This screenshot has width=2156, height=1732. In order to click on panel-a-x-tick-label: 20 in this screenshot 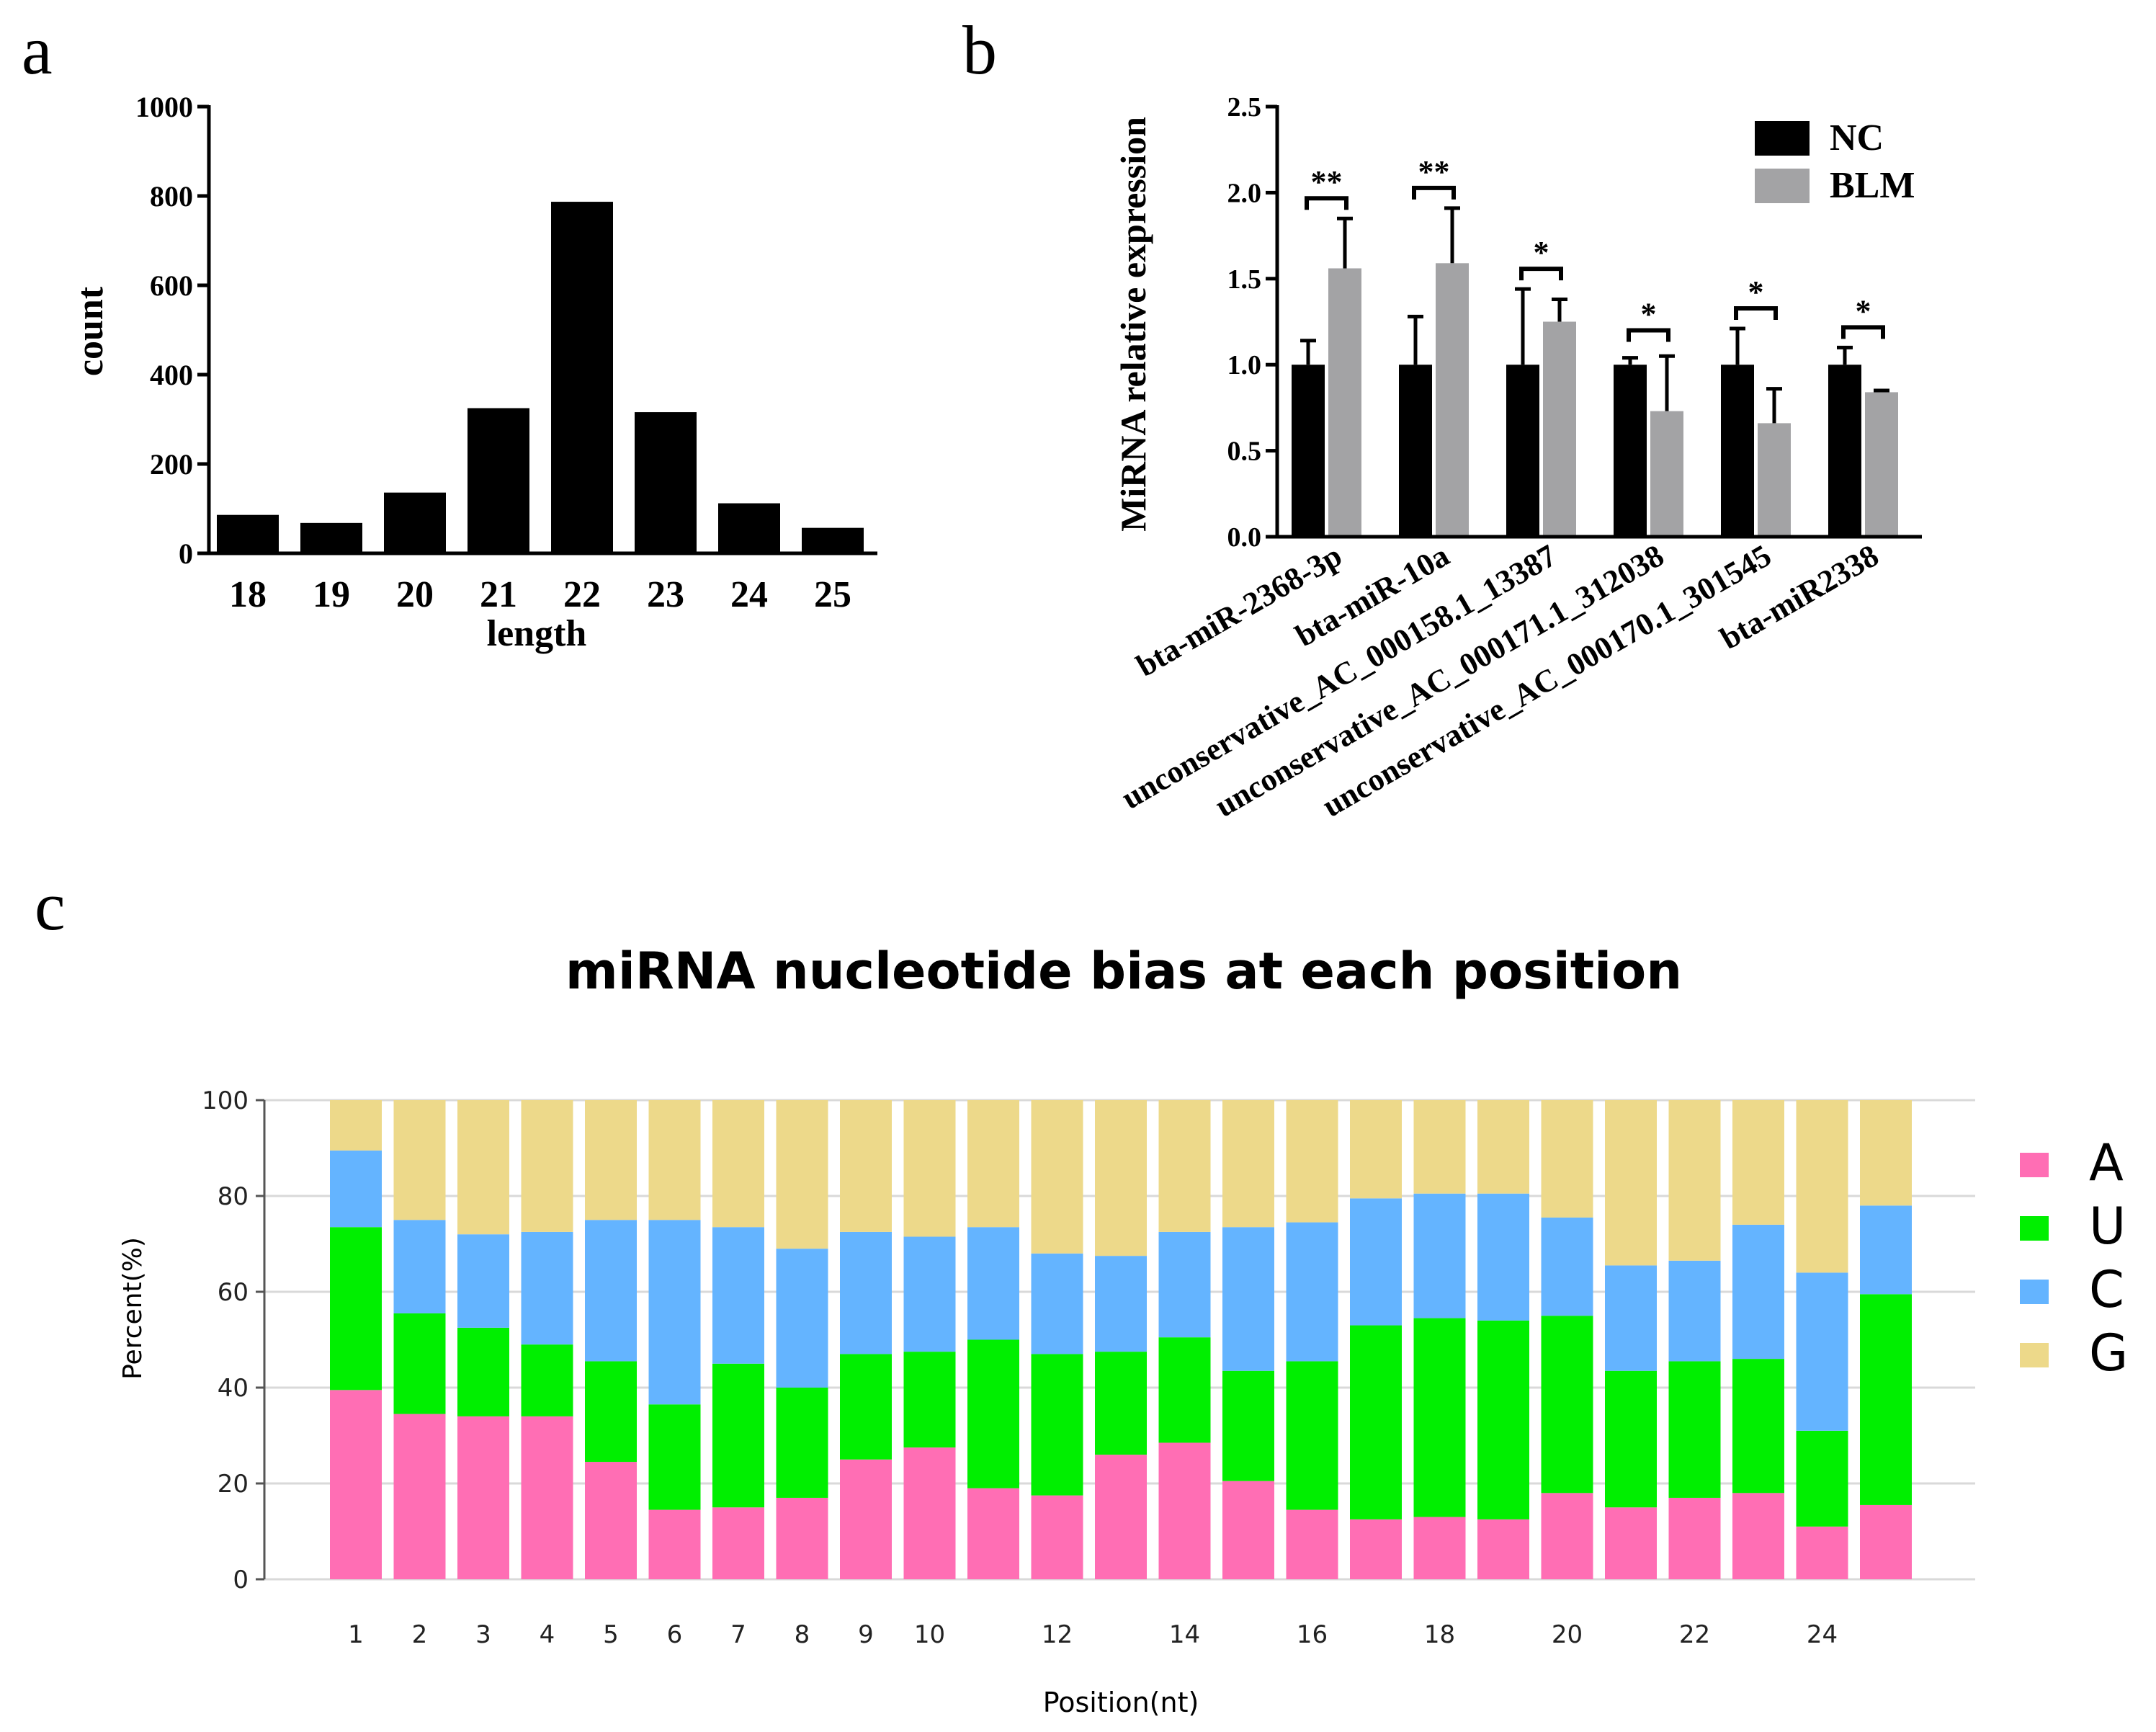, I will do `click(415, 595)`.